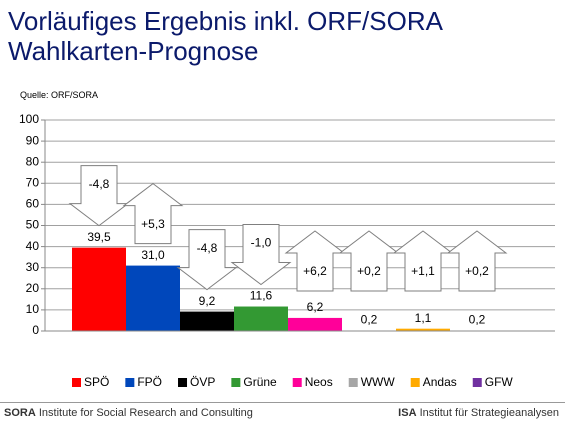 This screenshot has height=426, width=565. Describe the element at coordinates (153, 224) in the screenshot. I see `change-label: +5,3` at that location.